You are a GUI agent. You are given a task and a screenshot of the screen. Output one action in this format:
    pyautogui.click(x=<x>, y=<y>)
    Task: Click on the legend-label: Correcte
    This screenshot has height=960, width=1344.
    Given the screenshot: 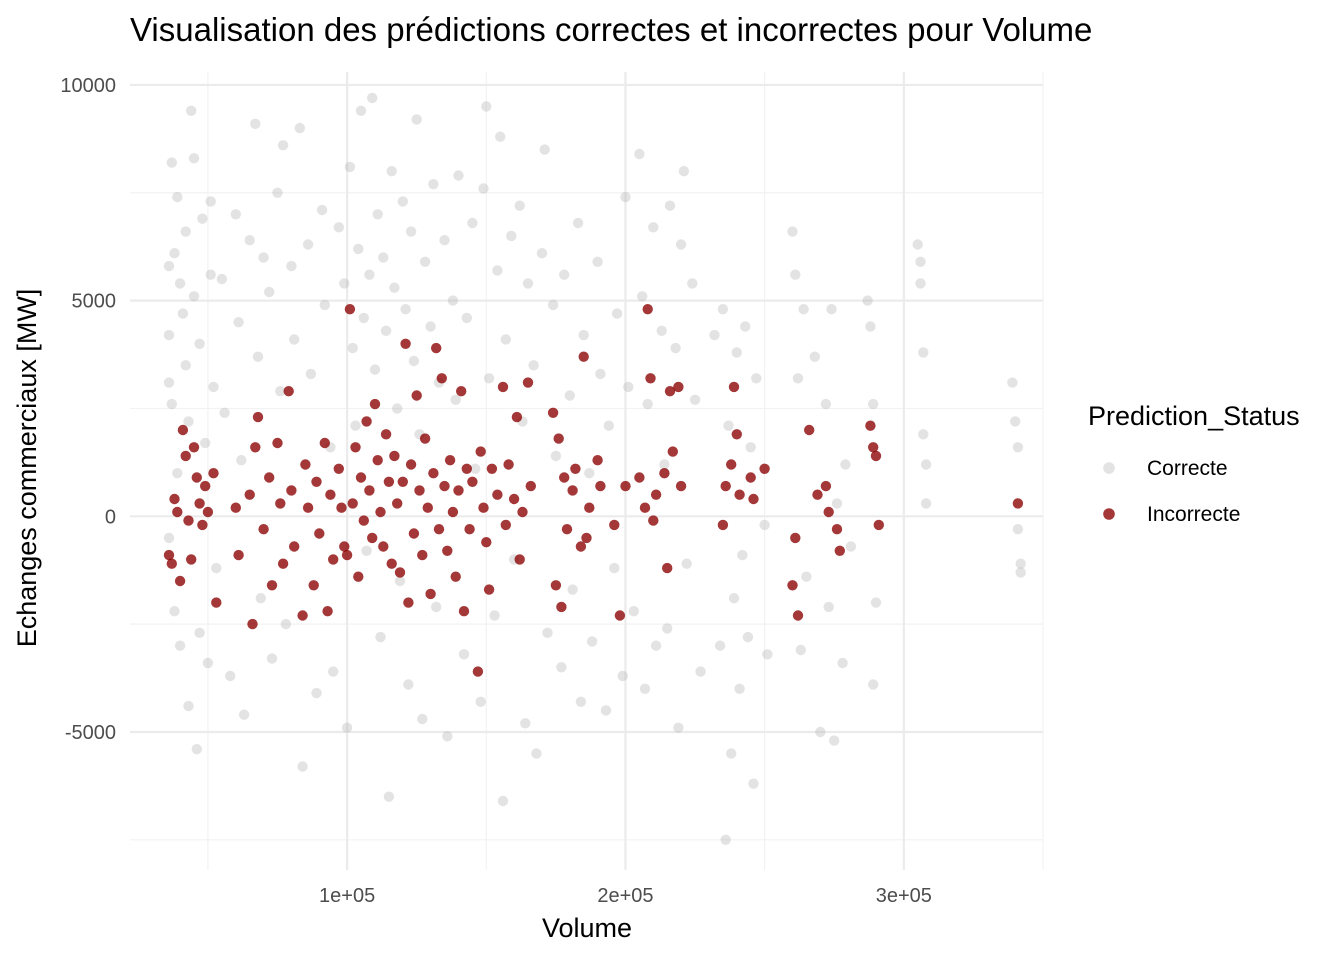 What is the action you would take?
    pyautogui.click(x=1187, y=468)
    